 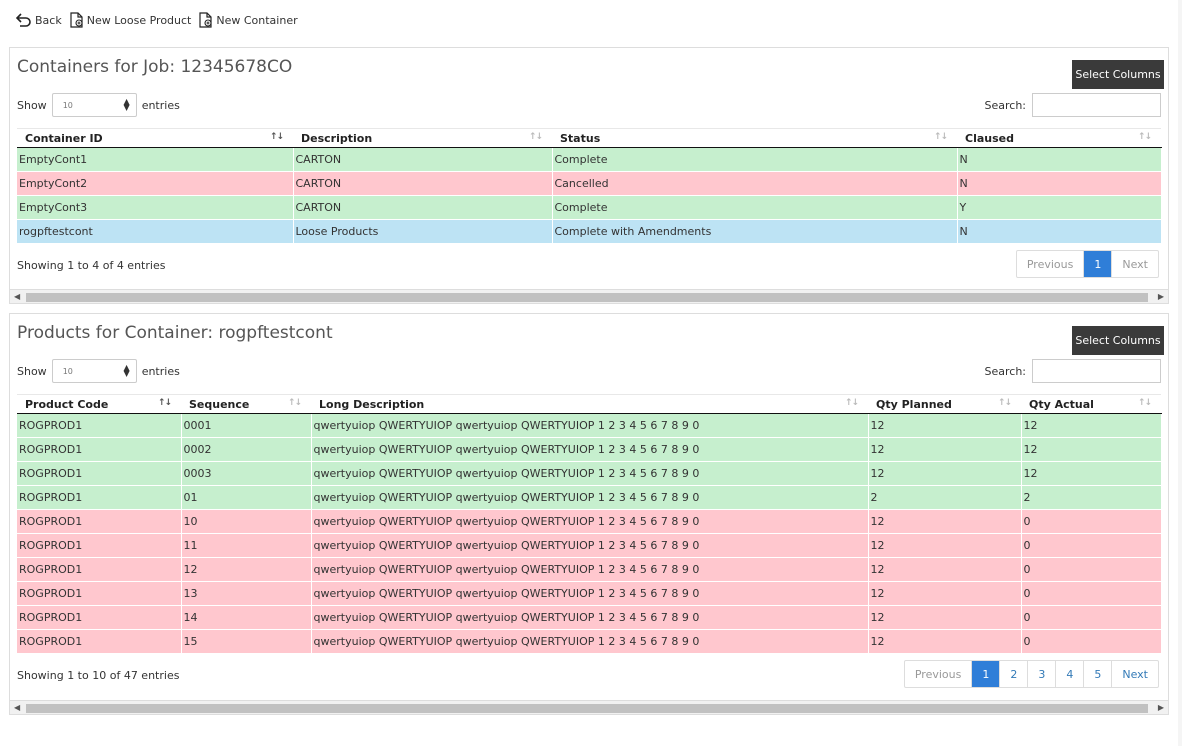 I want to click on table-cell: CARTON, so click(x=423, y=207).